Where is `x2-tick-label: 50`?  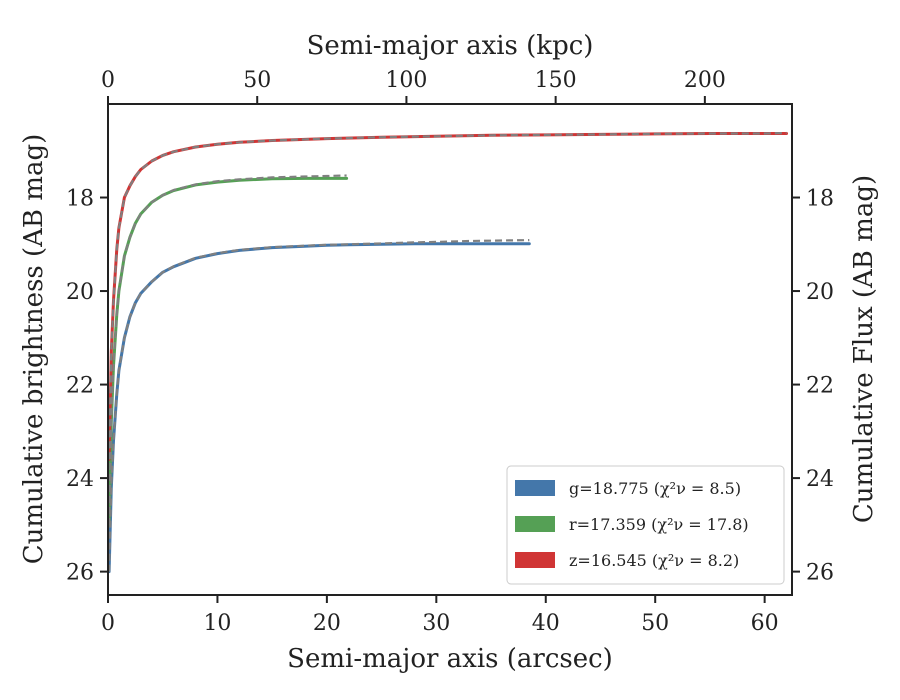
x2-tick-label: 50 is located at coordinates (257, 80).